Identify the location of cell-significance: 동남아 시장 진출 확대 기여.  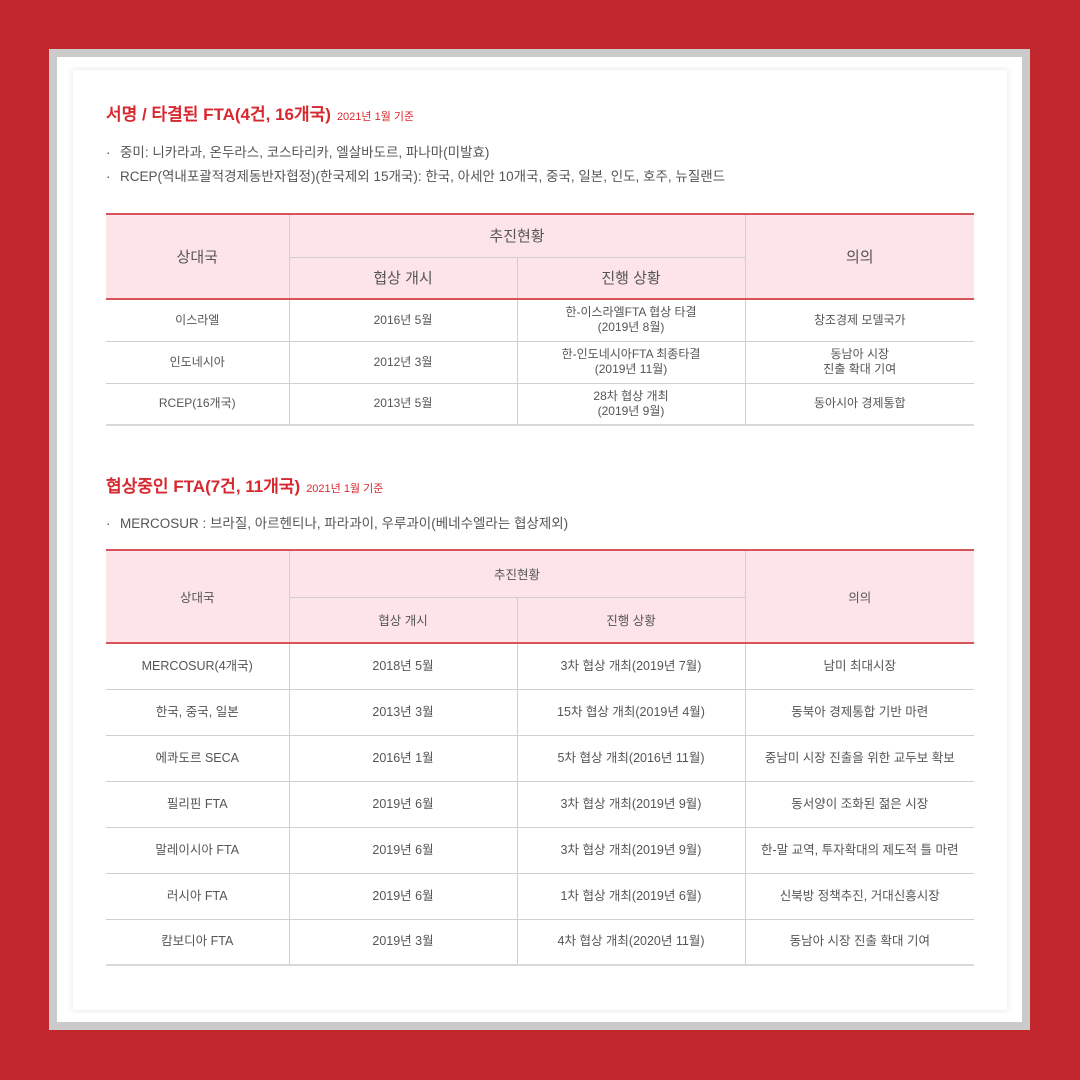
(859, 362).